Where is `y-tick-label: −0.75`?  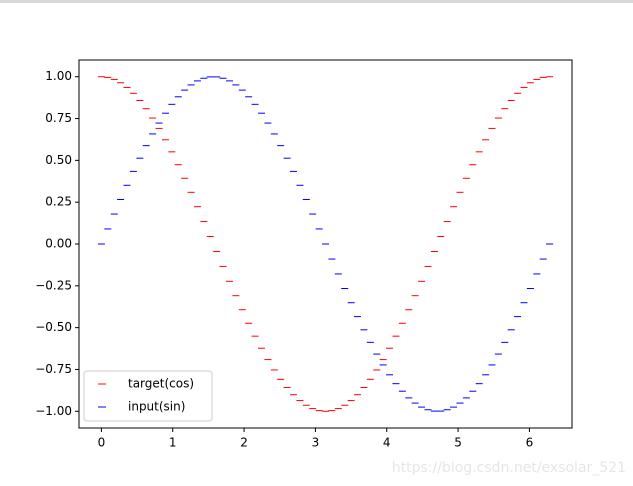
y-tick-label: −0.75 is located at coordinates (53, 369).